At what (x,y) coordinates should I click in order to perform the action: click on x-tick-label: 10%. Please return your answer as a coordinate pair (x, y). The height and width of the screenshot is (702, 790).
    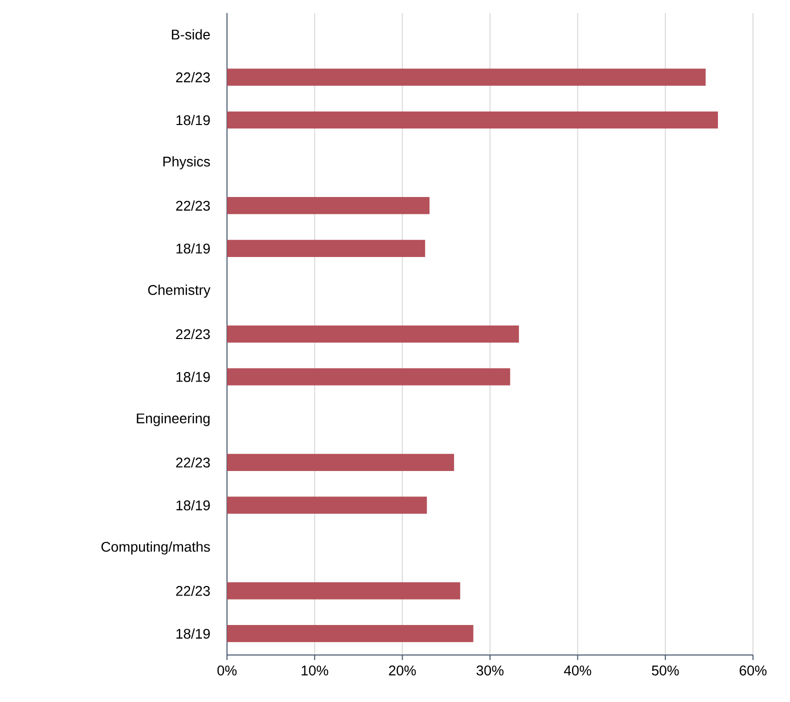
    Looking at the image, I should click on (315, 671).